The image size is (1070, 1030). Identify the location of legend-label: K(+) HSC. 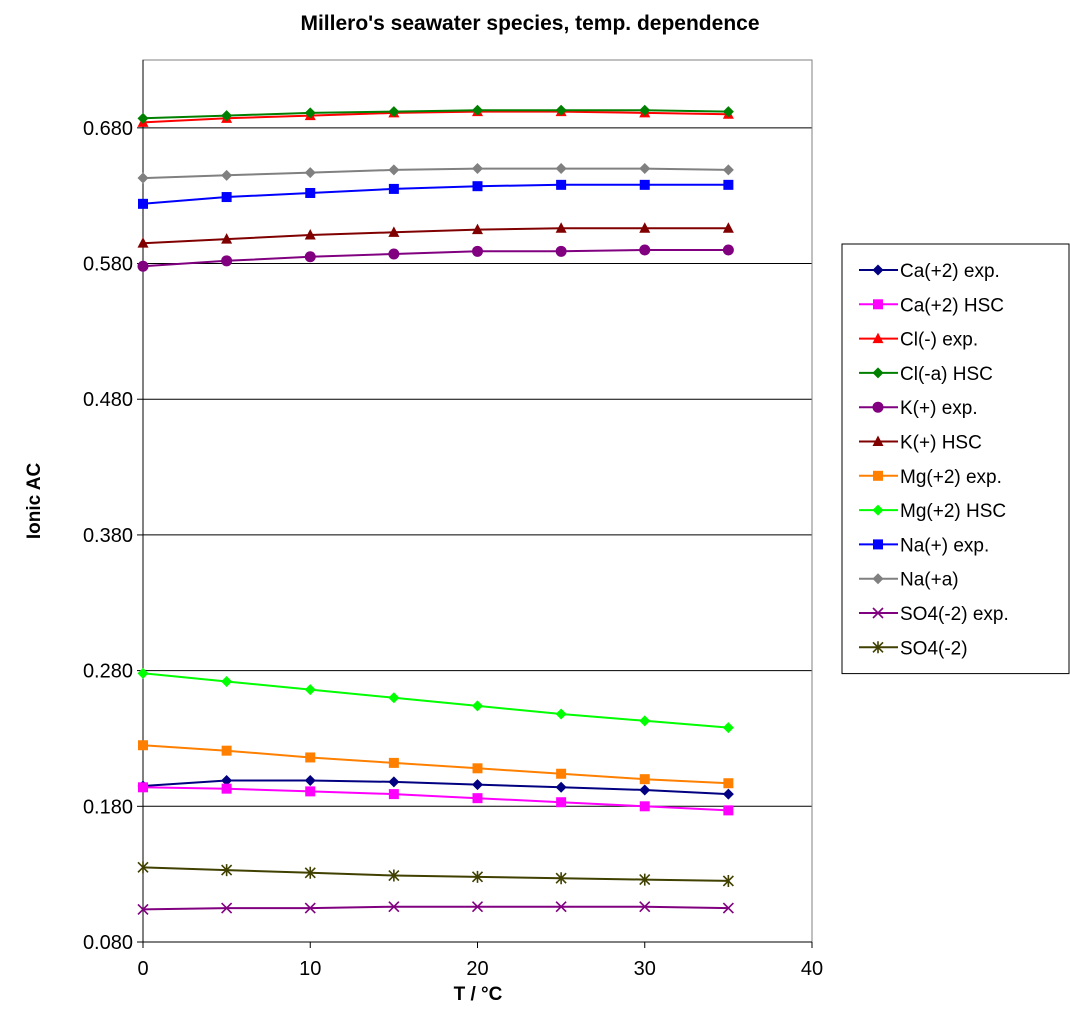
(941, 443).